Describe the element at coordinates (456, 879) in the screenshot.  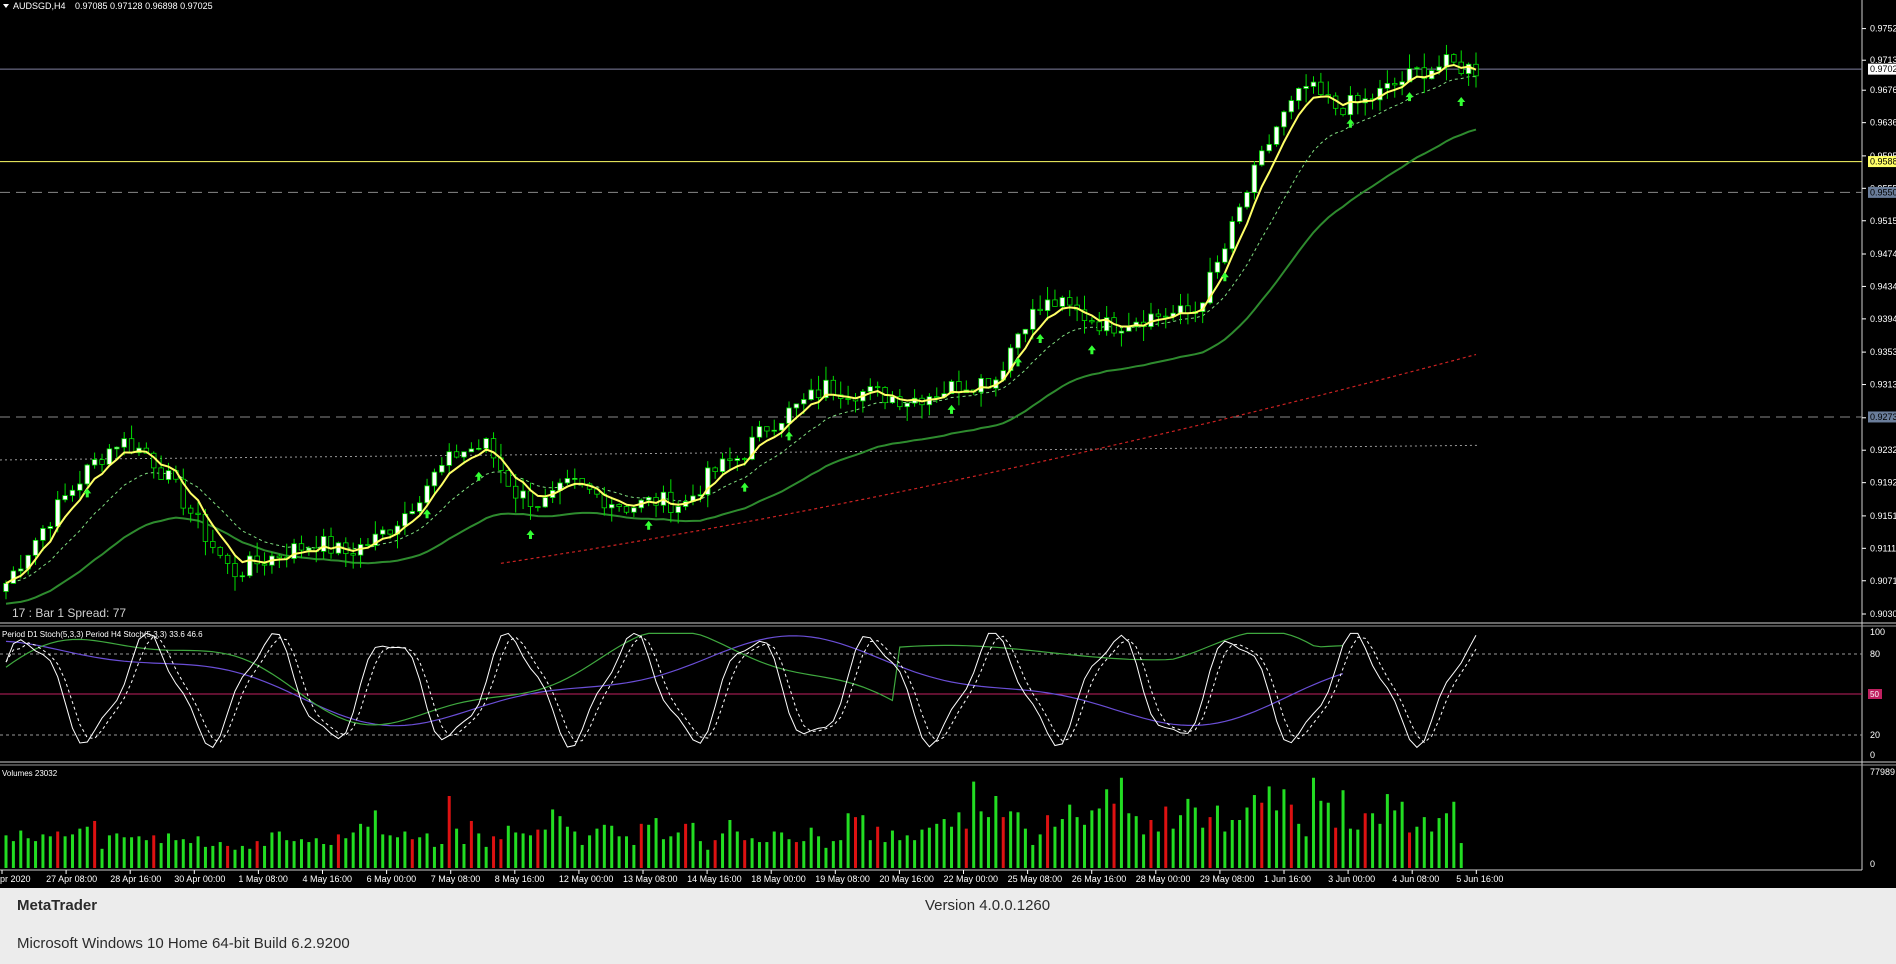
I see `time-tick-label: 7 May 08:00` at that location.